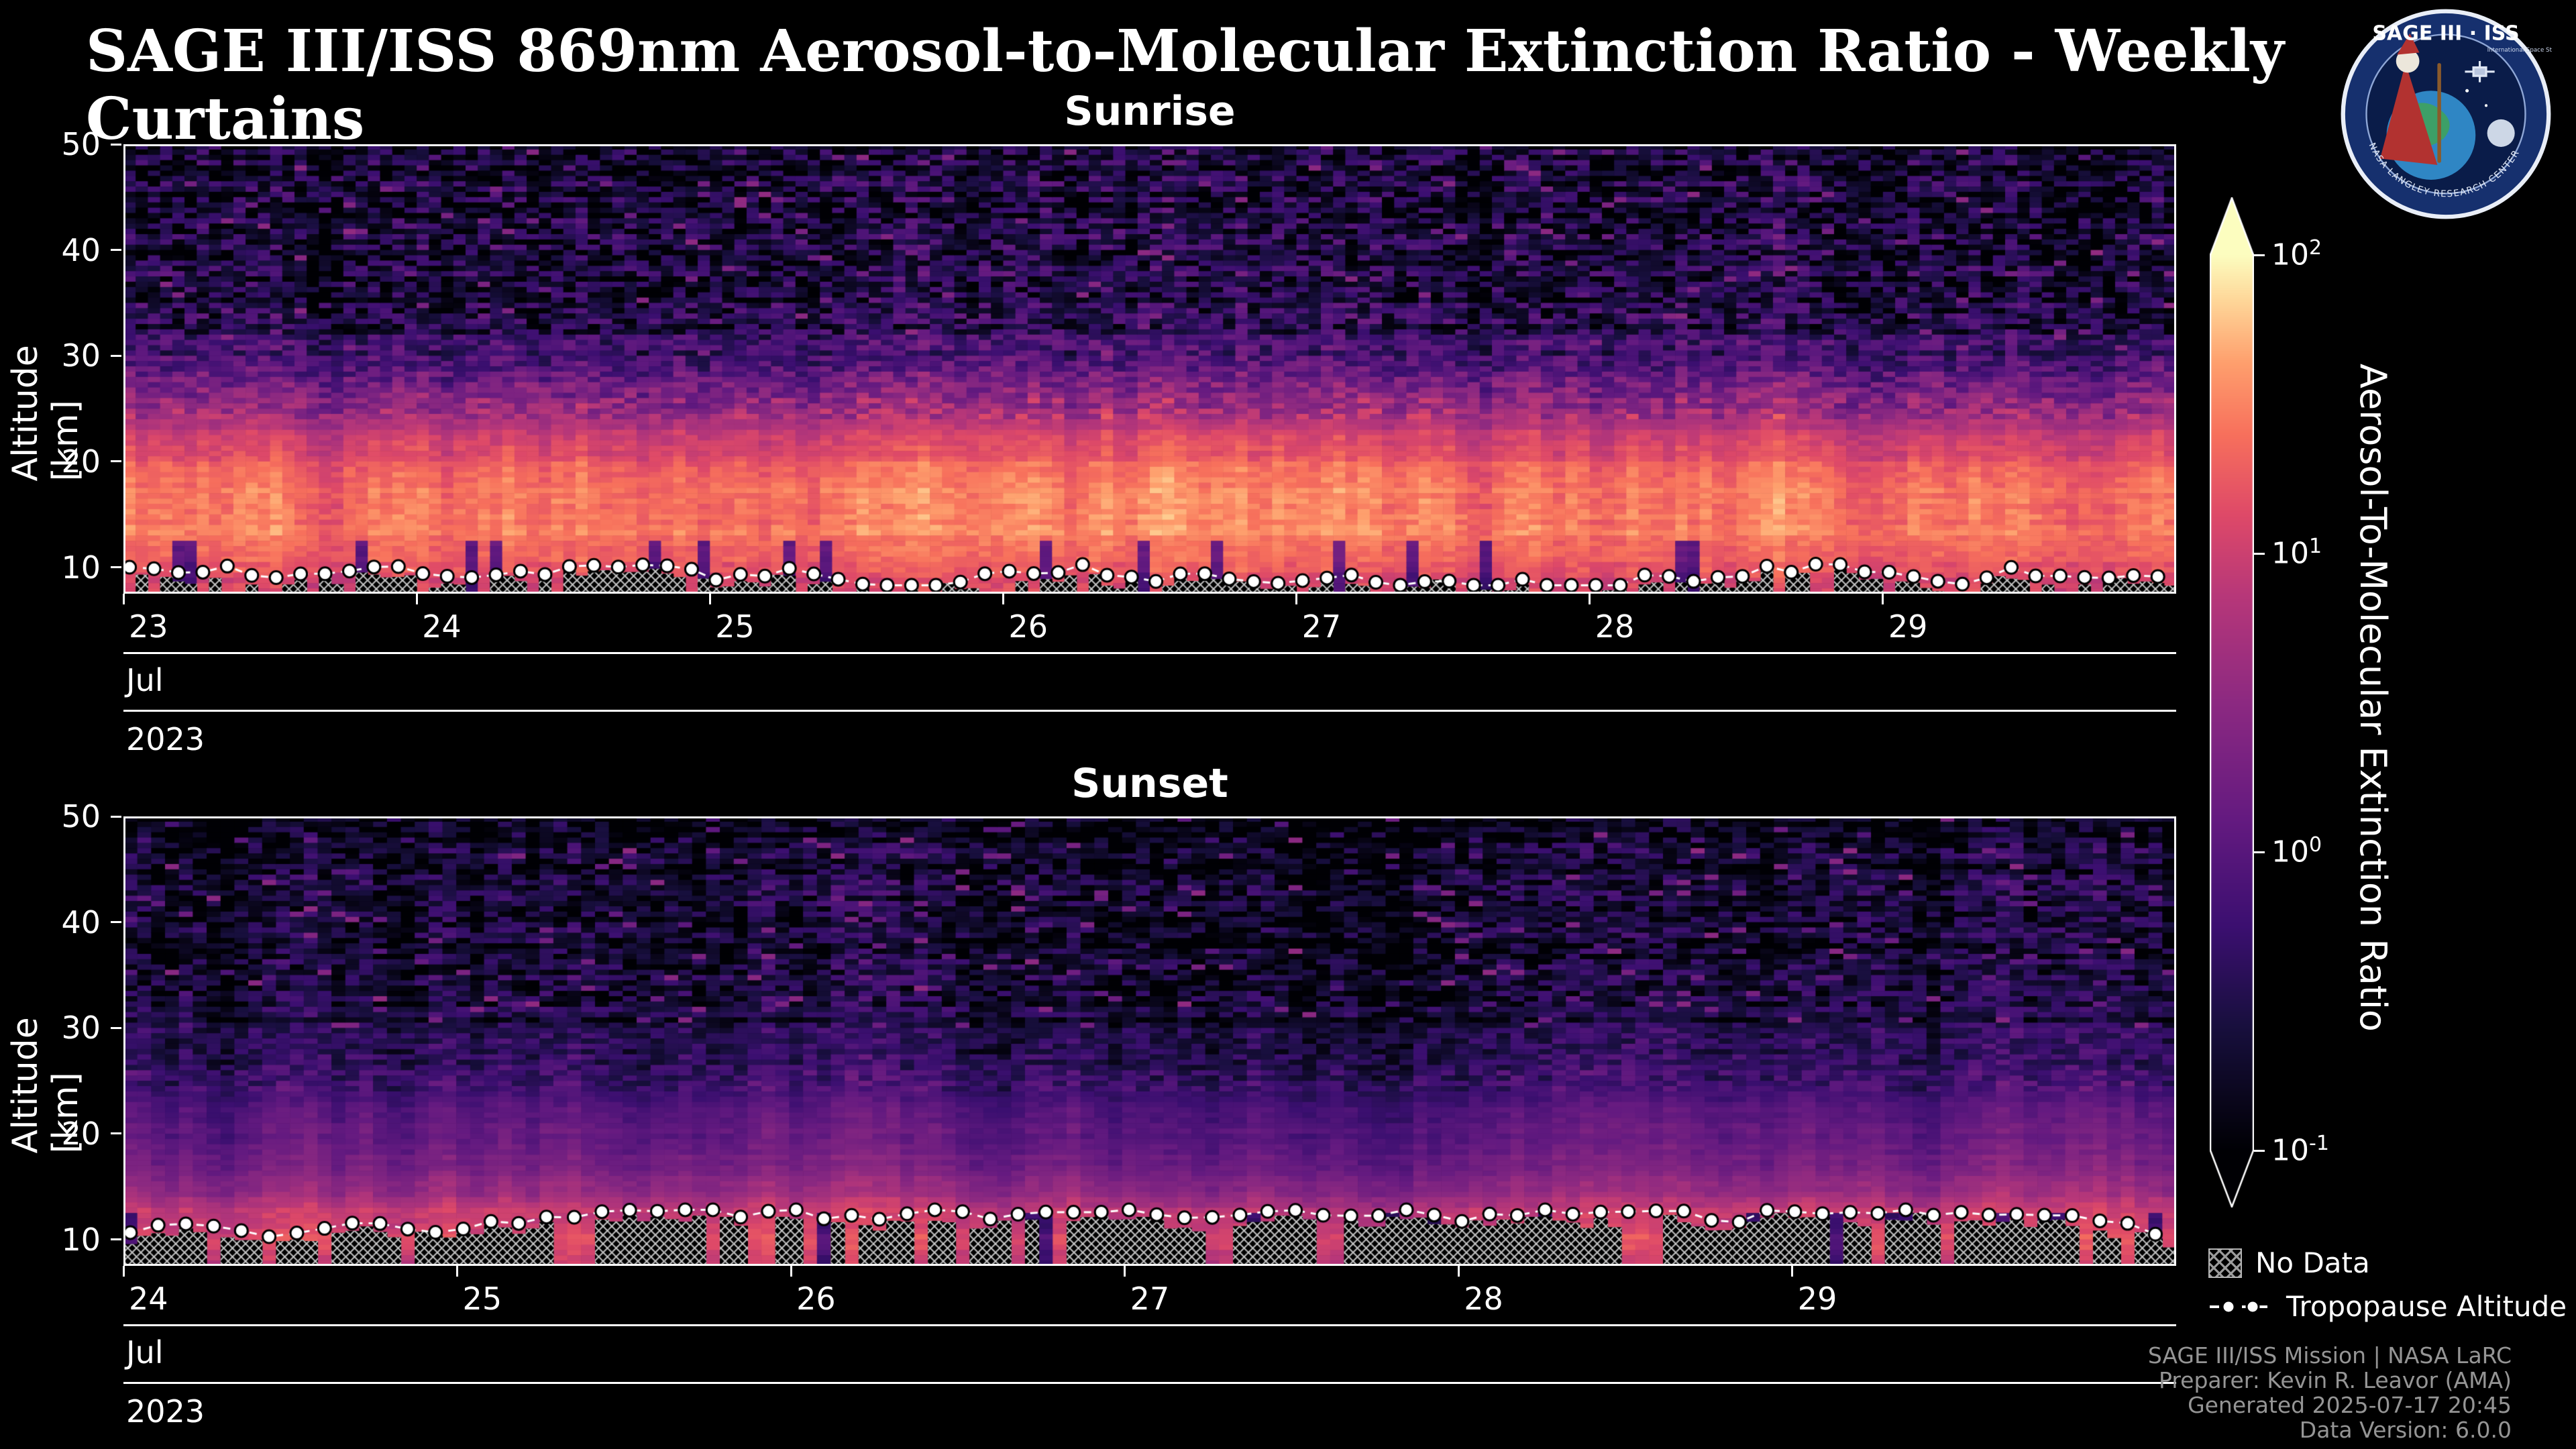  I want to click on logo-title: SAGE III · ISS, so click(2445, 33).